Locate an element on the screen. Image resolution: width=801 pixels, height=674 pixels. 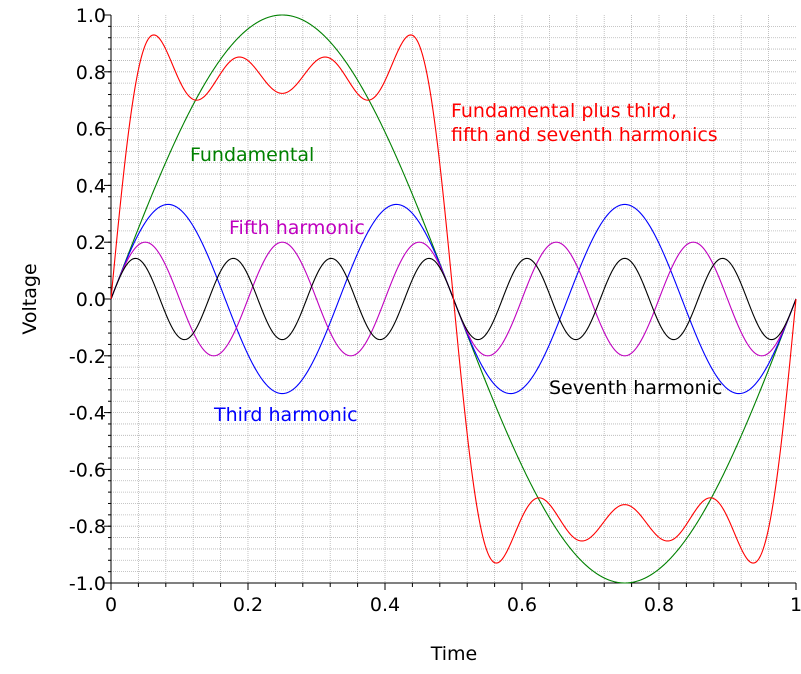
y-tick-label: -0.8 is located at coordinates (87, 527).